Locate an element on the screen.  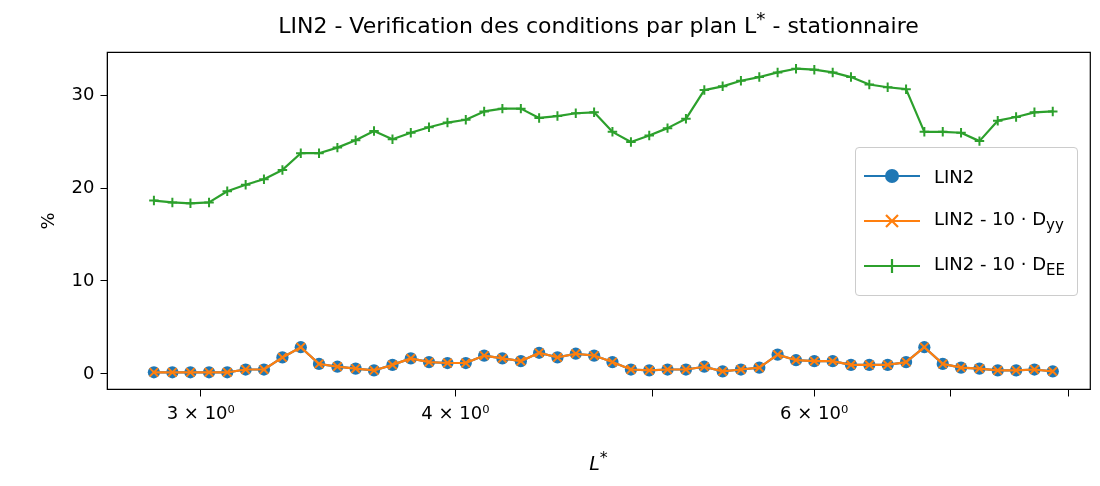
y-tick-label: 0 is located at coordinates (89, 372).